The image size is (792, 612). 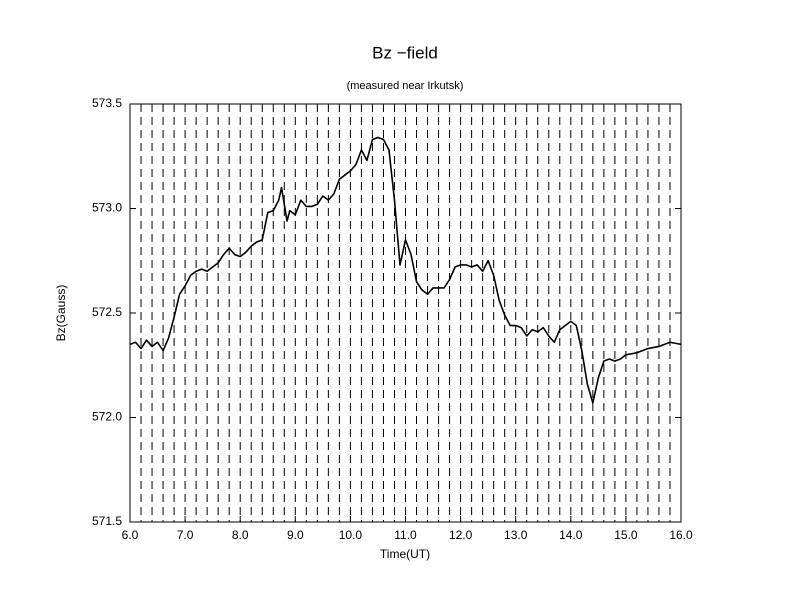 What do you see at coordinates (351, 535) in the screenshot?
I see `x-tick-label: 10.0` at bounding box center [351, 535].